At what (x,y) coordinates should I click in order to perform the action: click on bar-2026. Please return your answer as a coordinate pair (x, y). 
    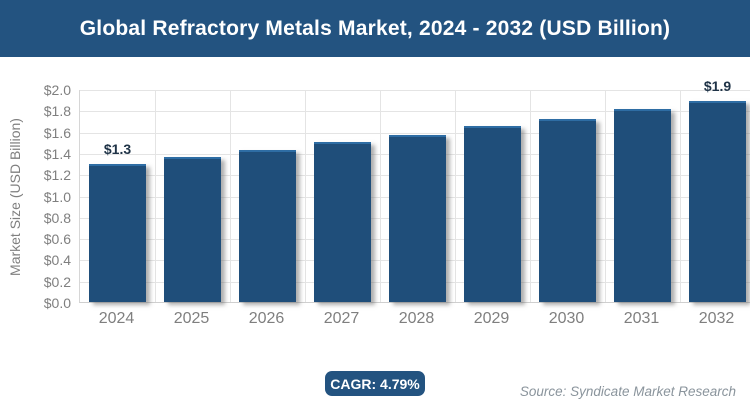
    Looking at the image, I should click on (267, 225).